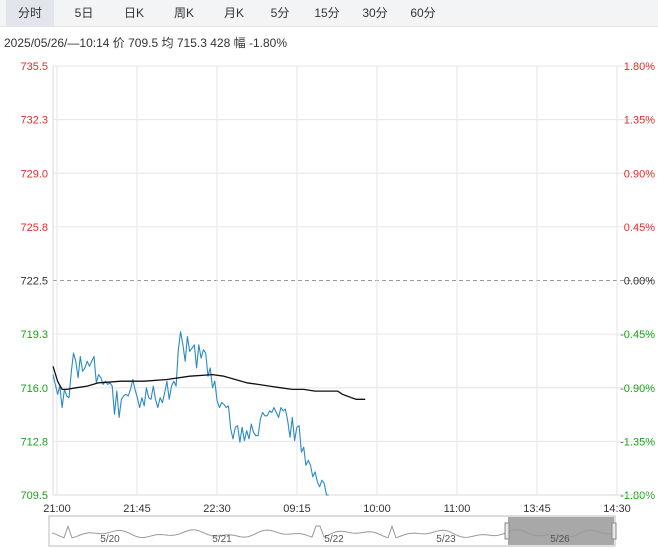  I want to click on y-price-label: 716.0, so click(34, 389).